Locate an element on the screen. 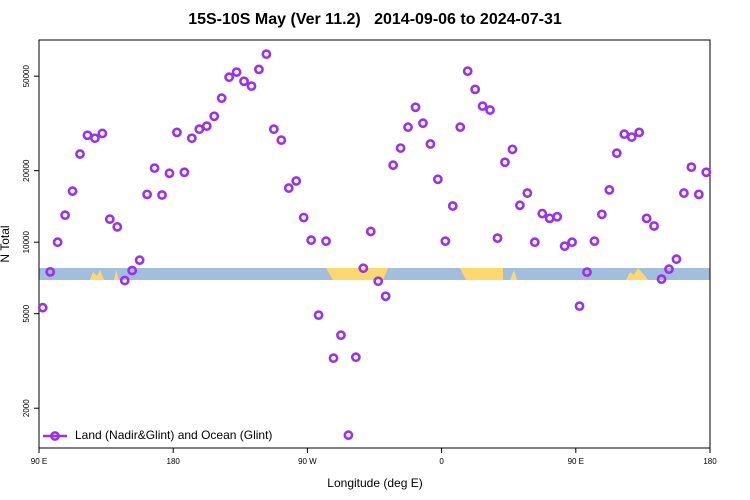 This screenshot has width=750, height=500. y-tick-label: 10000 is located at coordinates (26, 242).